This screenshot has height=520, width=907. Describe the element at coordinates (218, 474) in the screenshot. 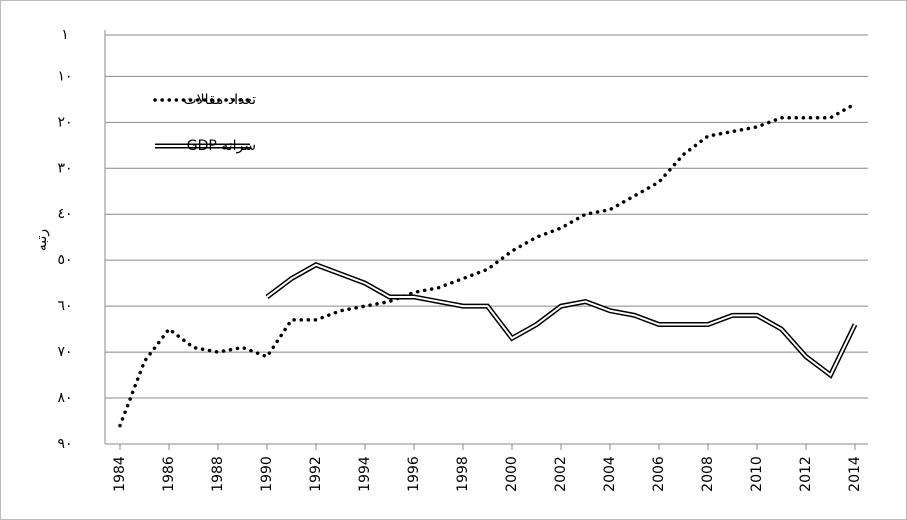

I see `x-tick-label: 1988` at that location.